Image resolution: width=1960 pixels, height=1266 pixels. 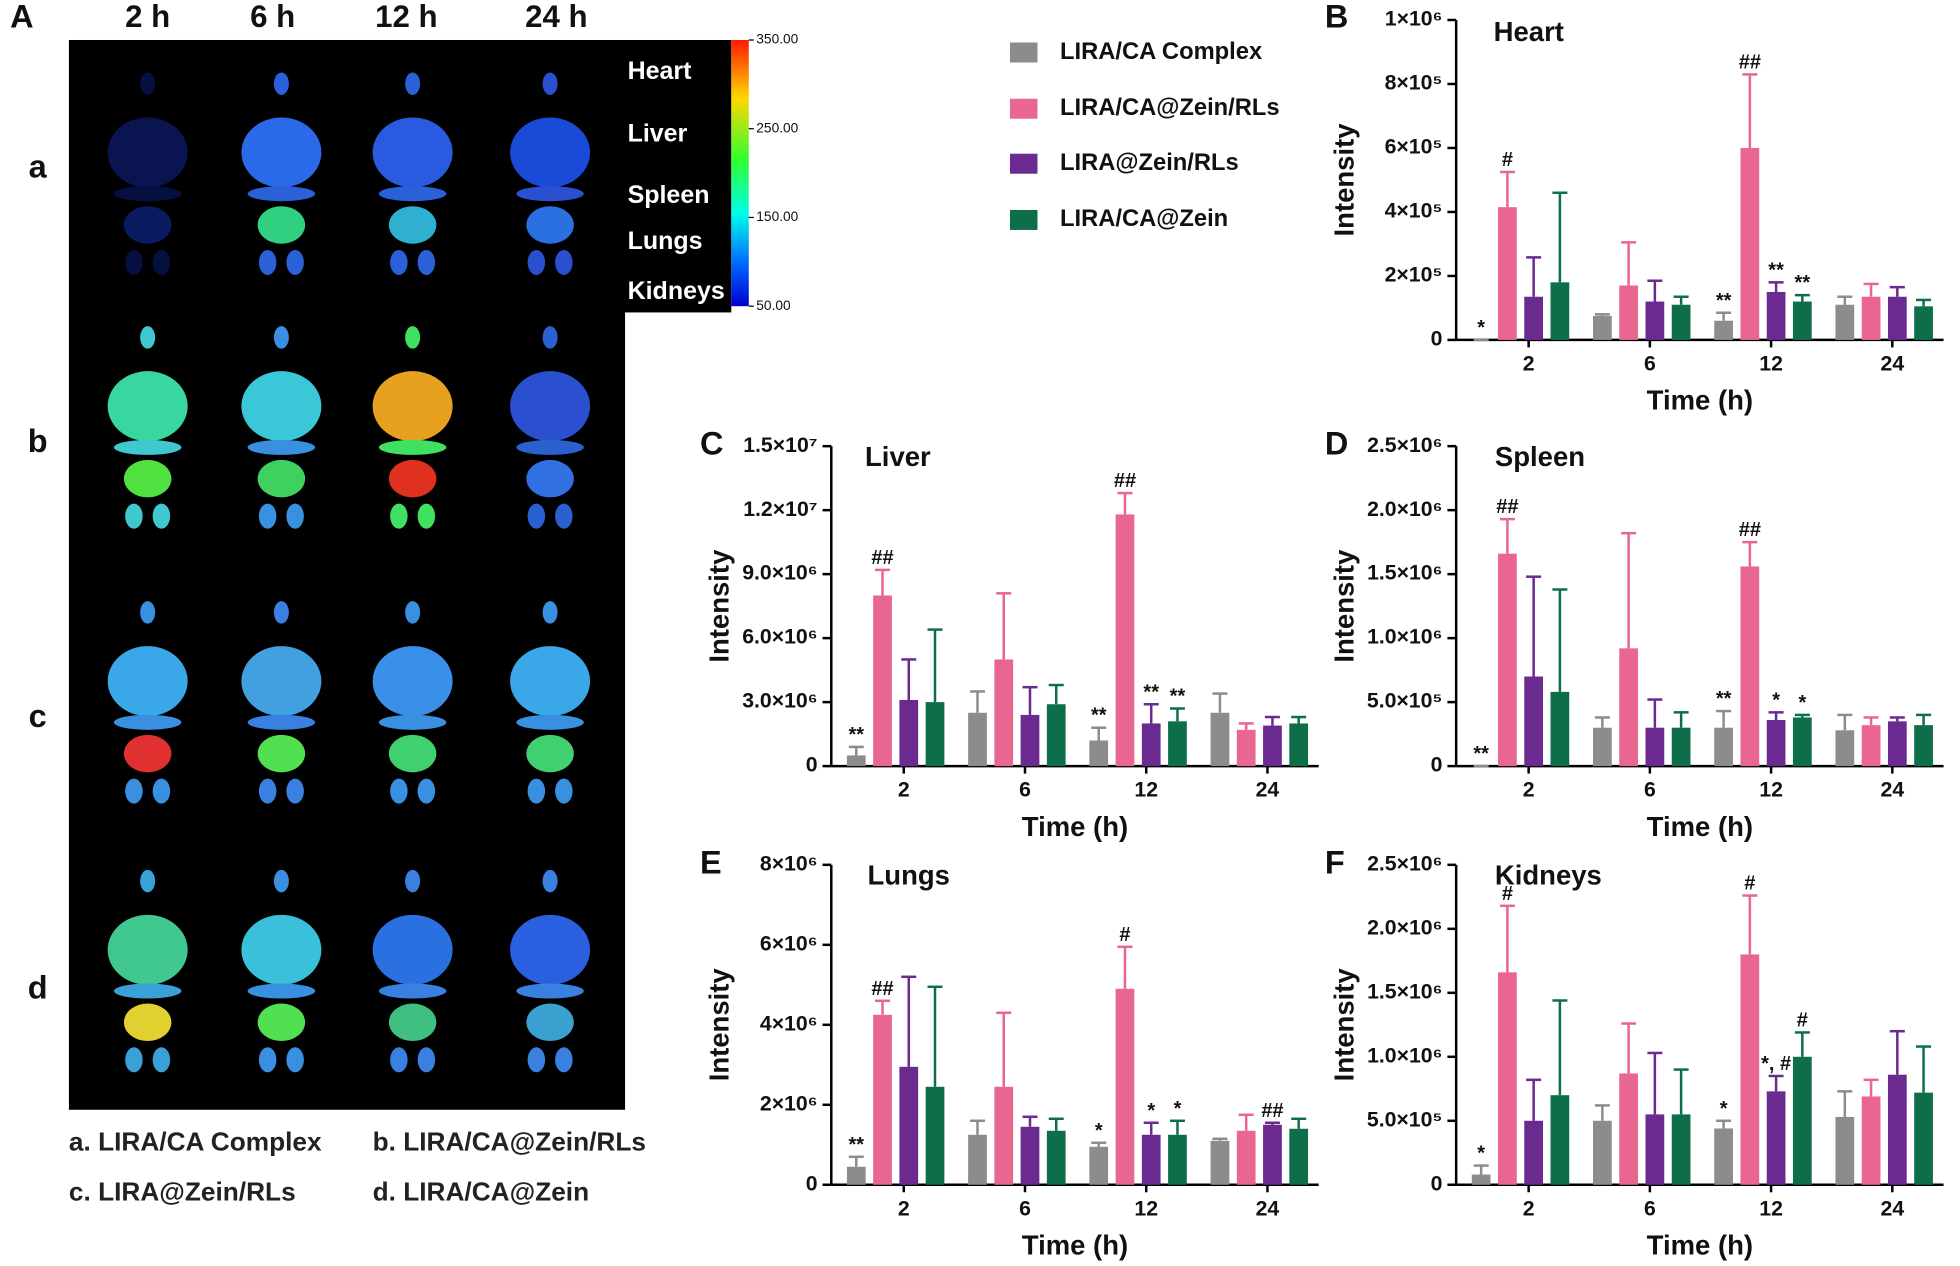 What do you see at coordinates (481, 1191) in the screenshot?
I see `caption: d. LIRA/CA@Zein` at bounding box center [481, 1191].